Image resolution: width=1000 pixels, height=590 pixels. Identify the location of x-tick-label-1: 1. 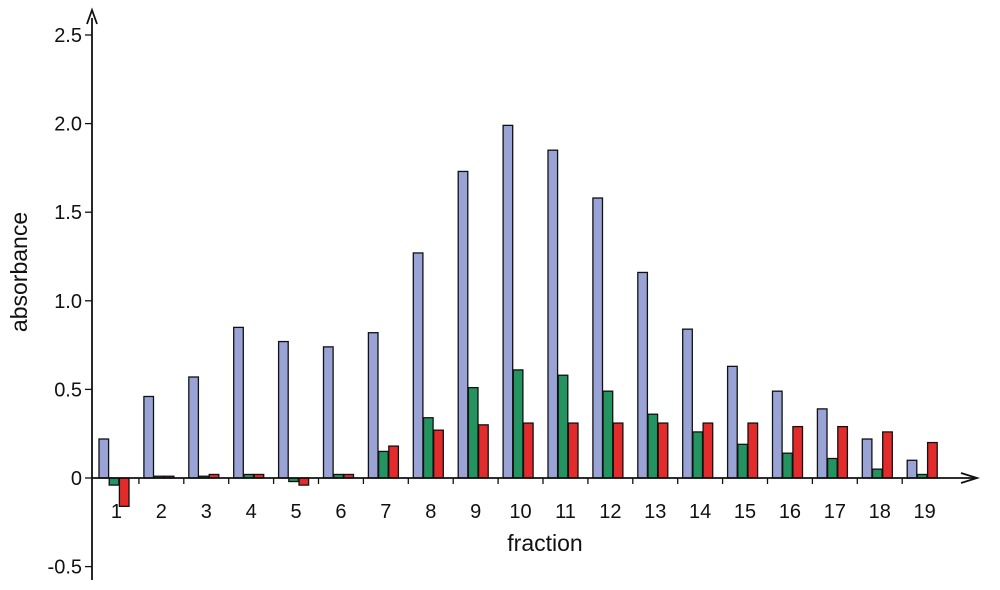
(116, 512).